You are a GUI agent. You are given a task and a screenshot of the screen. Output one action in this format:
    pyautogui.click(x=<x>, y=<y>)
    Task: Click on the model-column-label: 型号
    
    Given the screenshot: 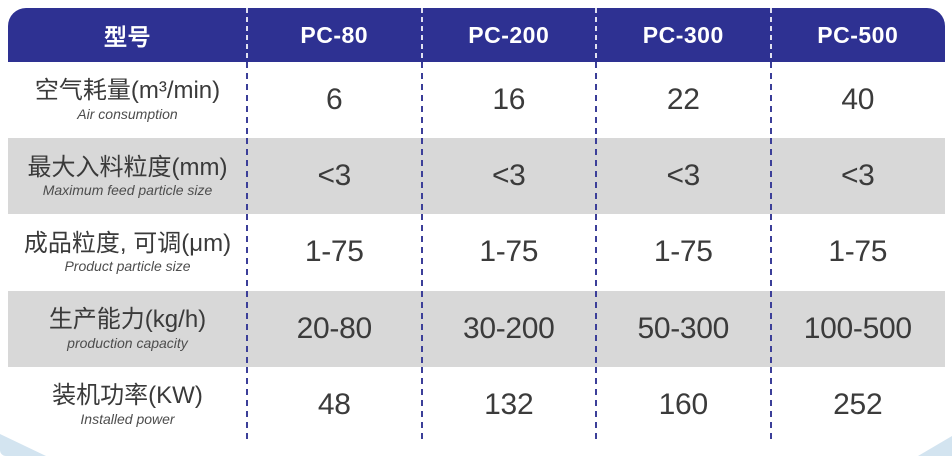 What is the action you would take?
    pyautogui.click(x=127, y=37)
    